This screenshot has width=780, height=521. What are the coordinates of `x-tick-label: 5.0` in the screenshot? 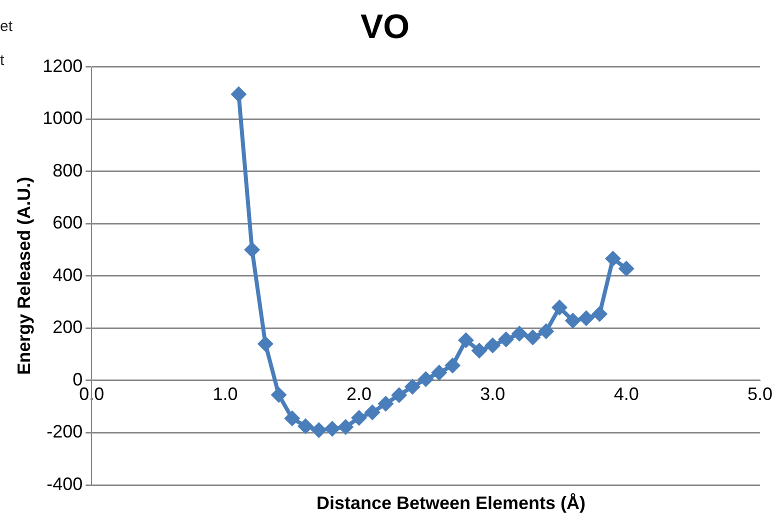 It's located at (760, 394).